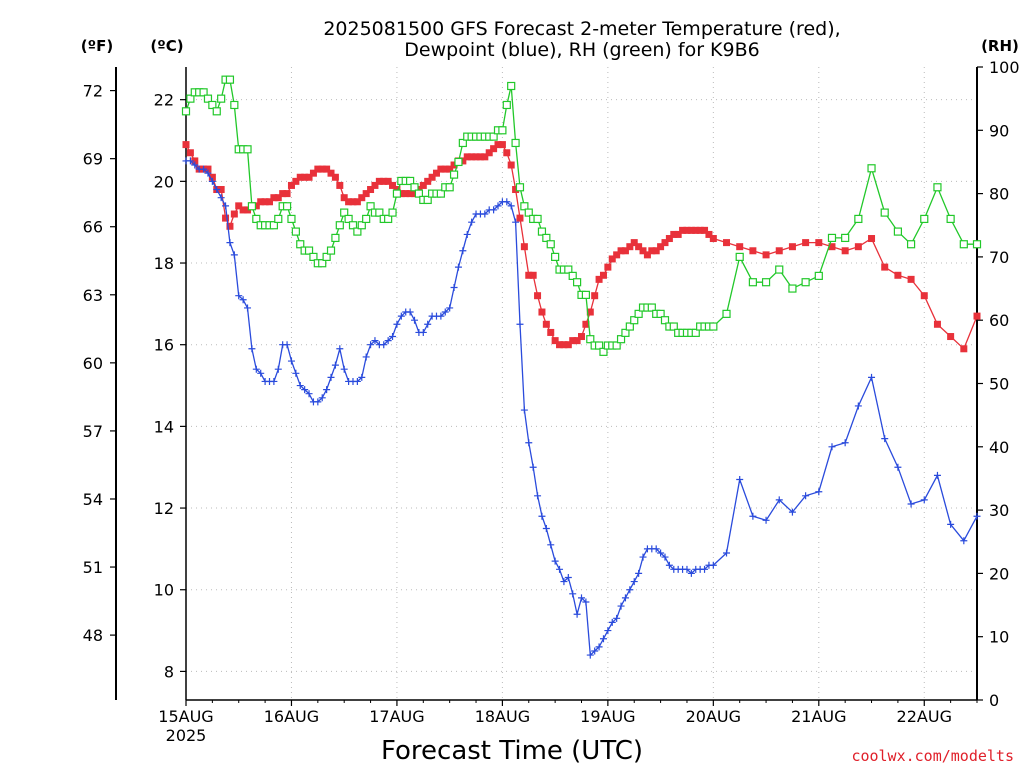 The image size is (1024, 768). I want to click on fahrenheit-tick-label: 66, so click(93, 227).